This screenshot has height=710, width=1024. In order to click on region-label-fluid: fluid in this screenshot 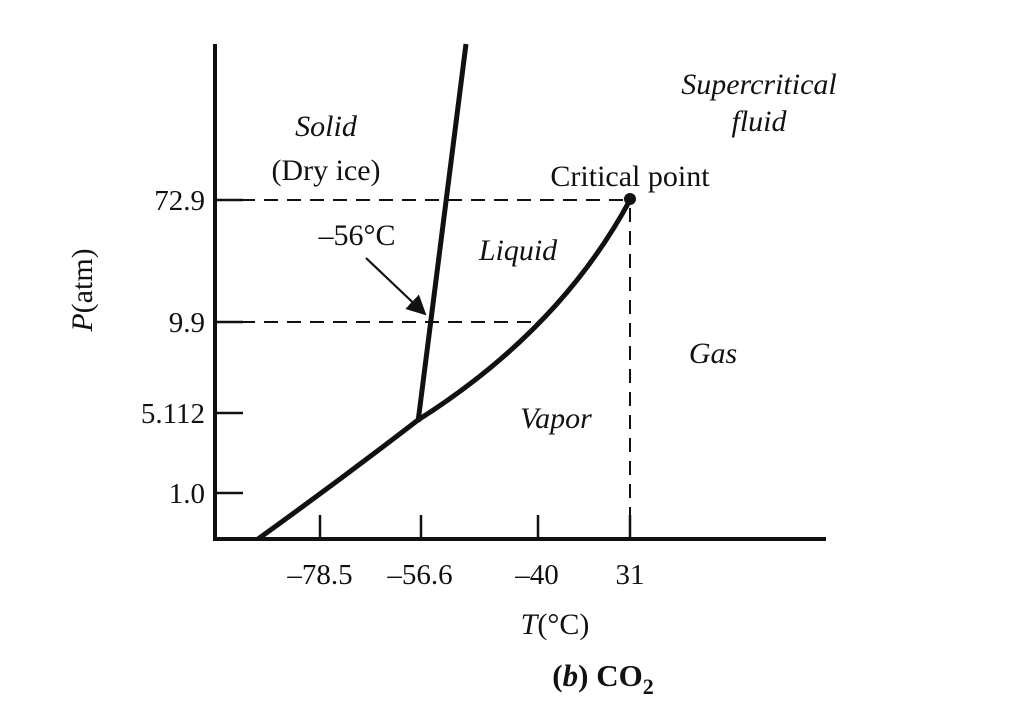, I will do `click(759, 121)`.